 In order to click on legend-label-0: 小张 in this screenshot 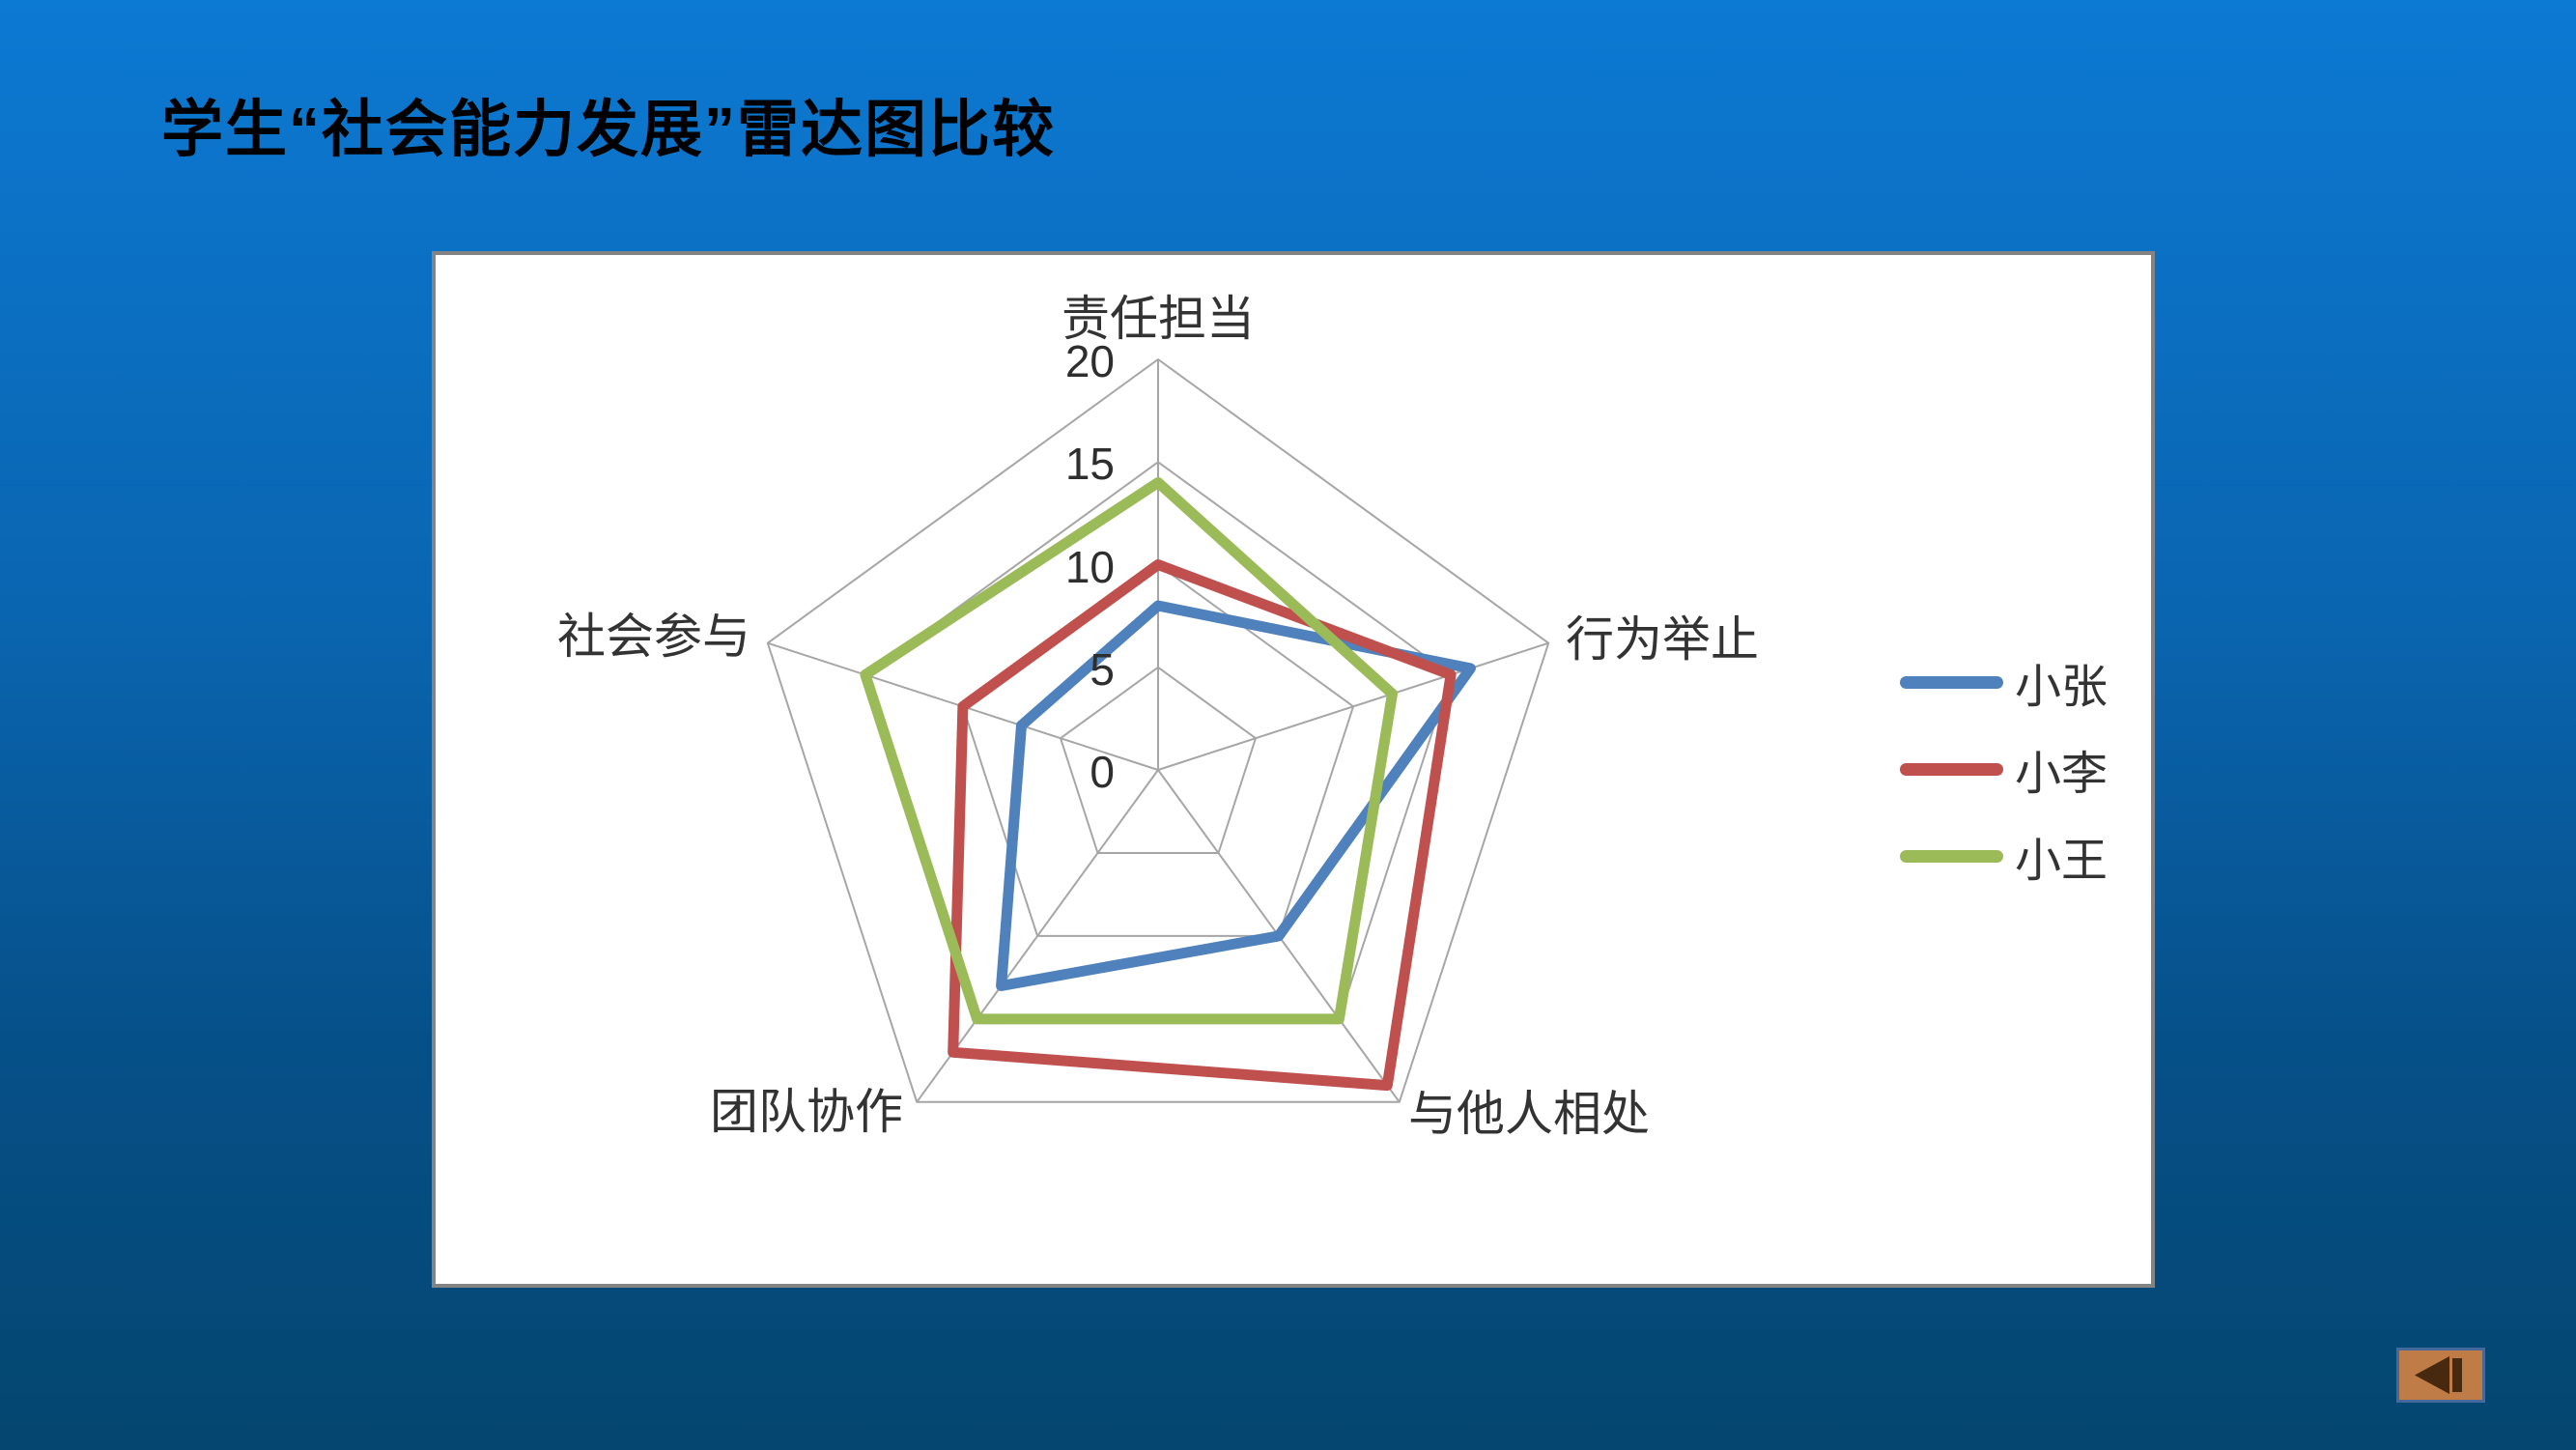, I will do `click(2062, 688)`.